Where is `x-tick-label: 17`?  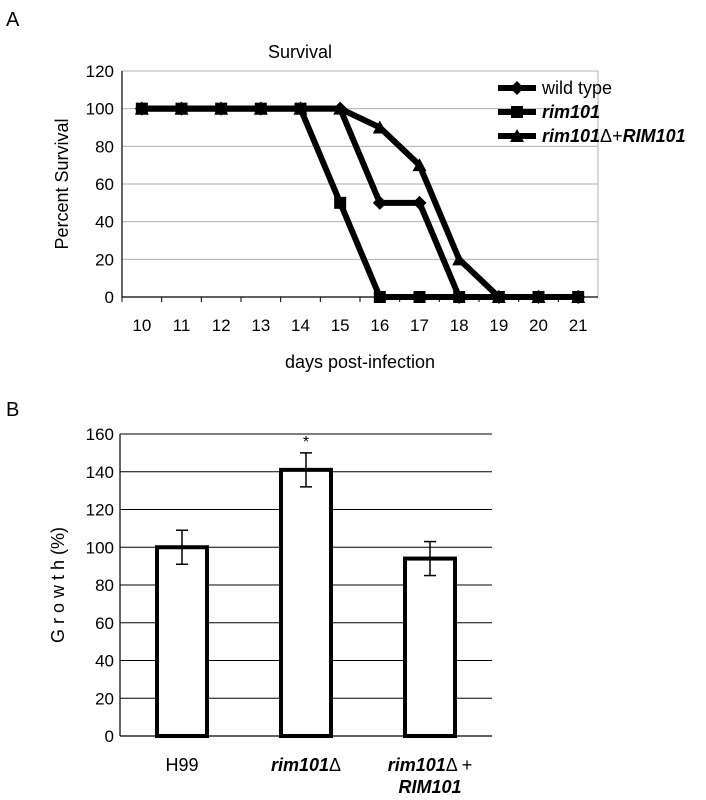 x-tick-label: 17 is located at coordinates (419, 325).